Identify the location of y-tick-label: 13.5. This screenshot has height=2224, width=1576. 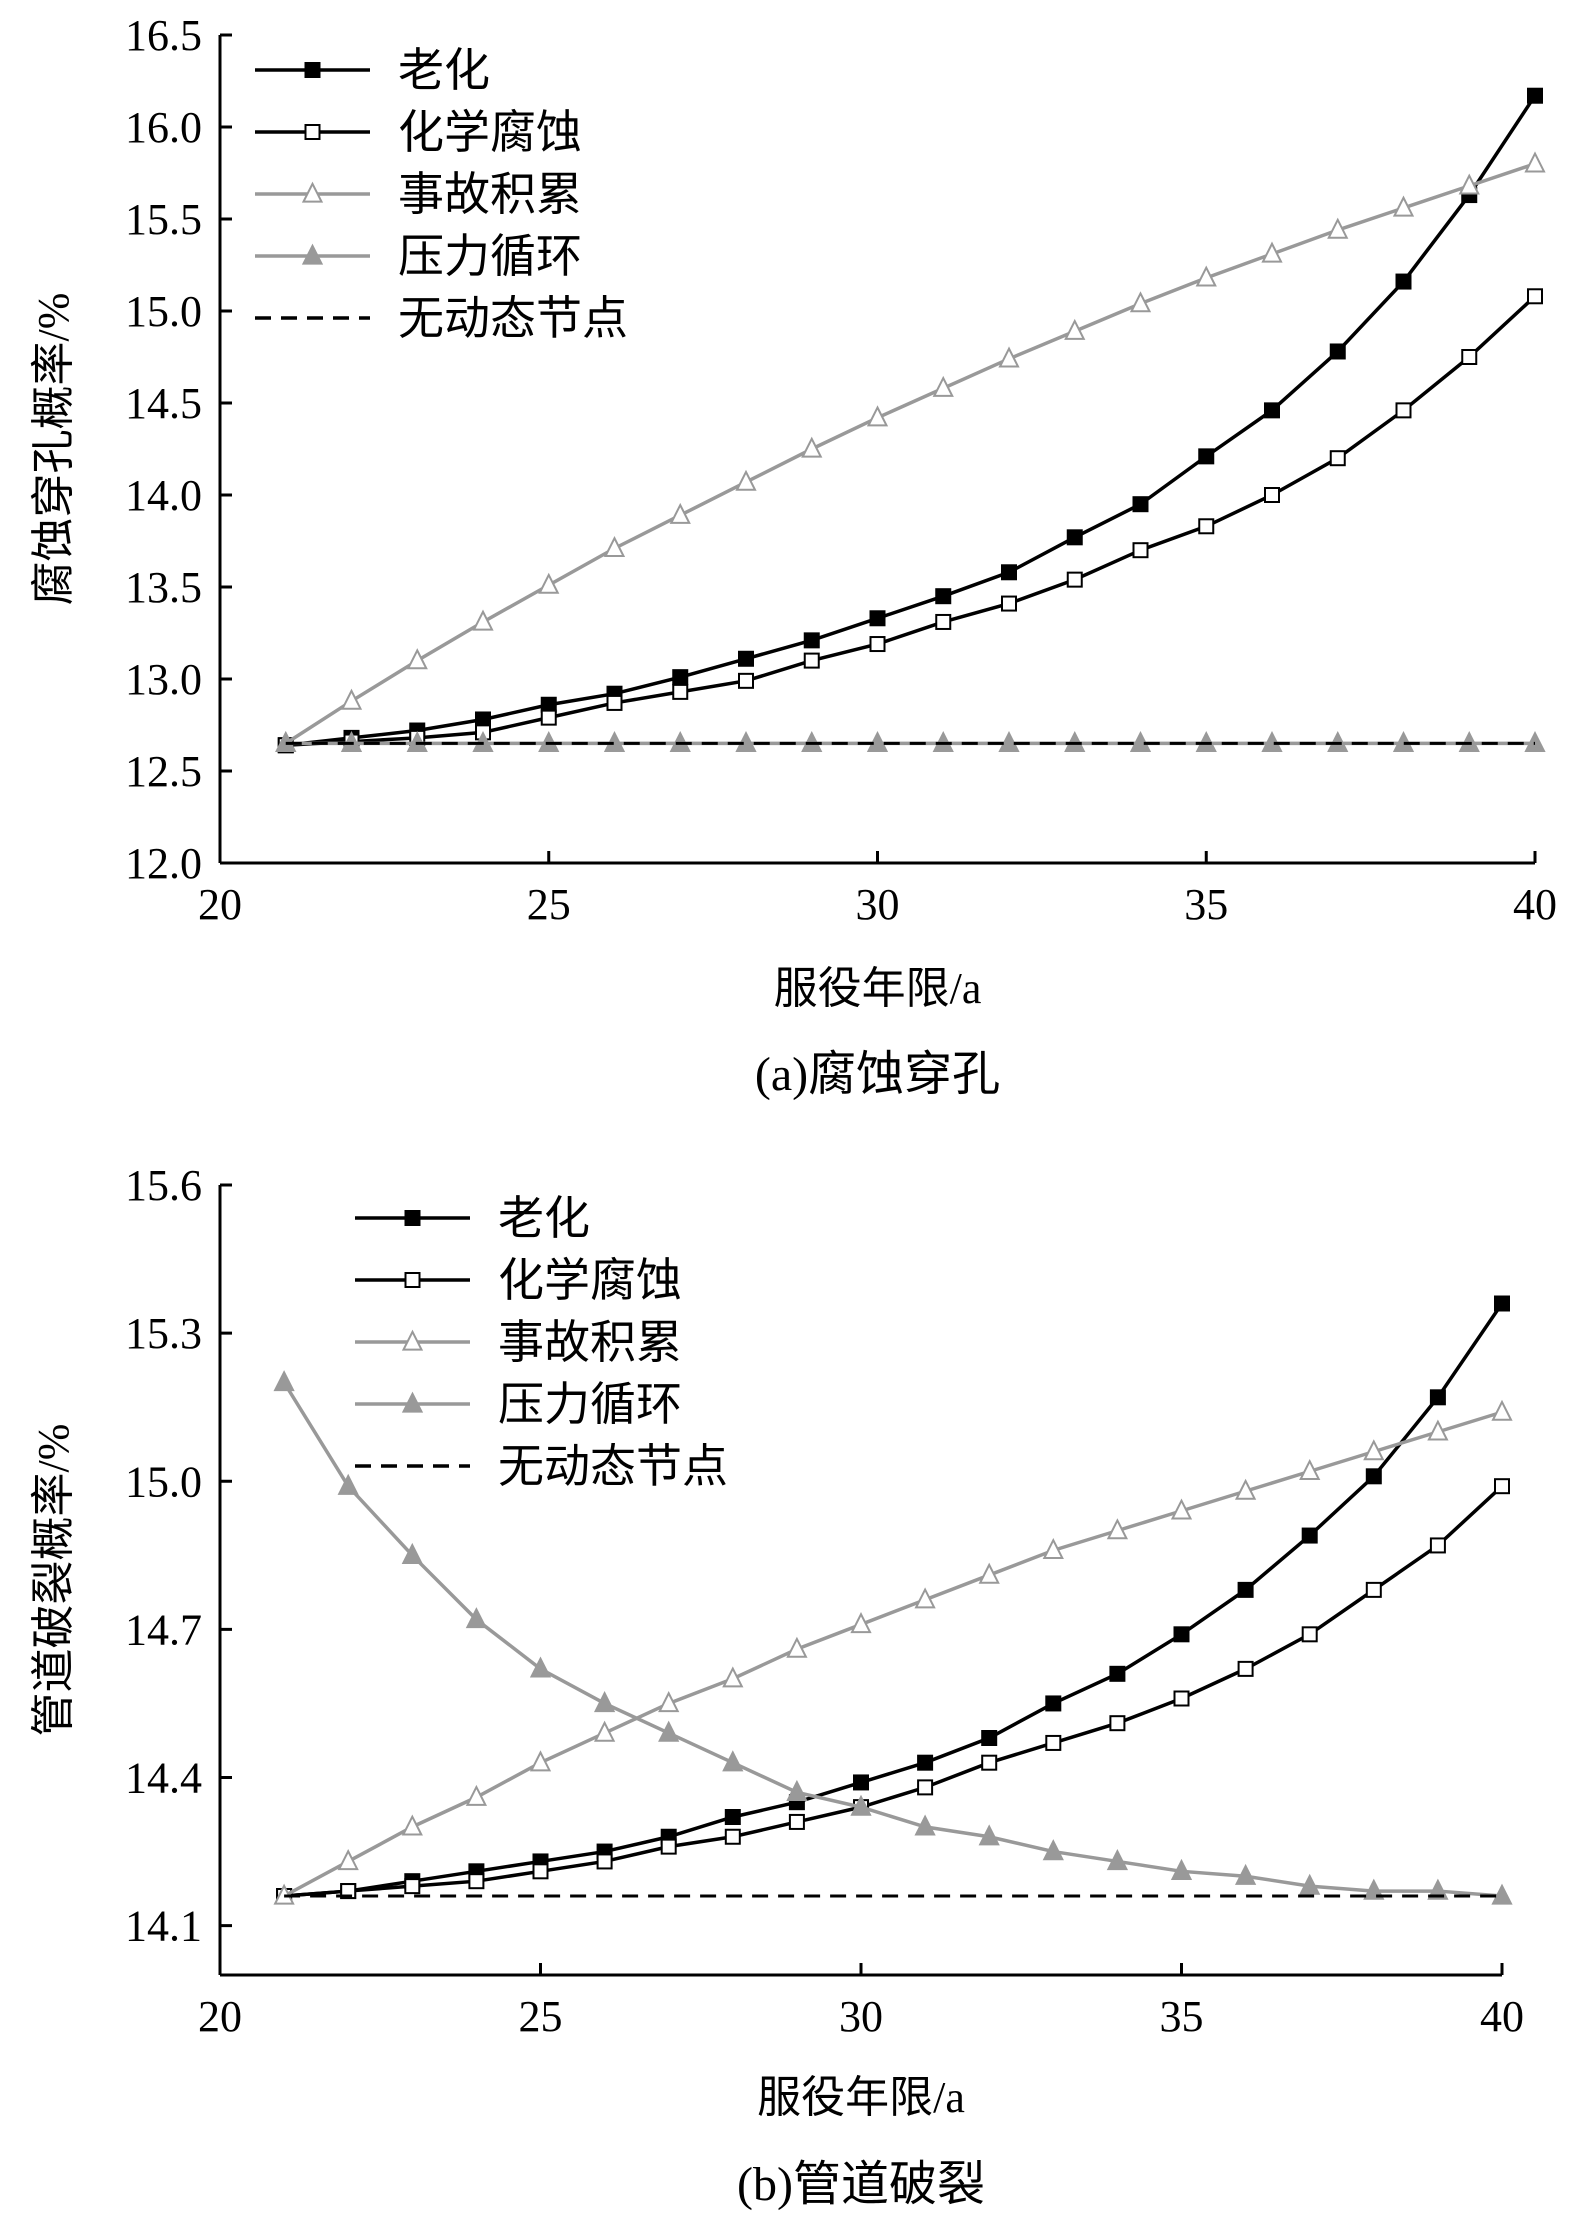
(163, 587).